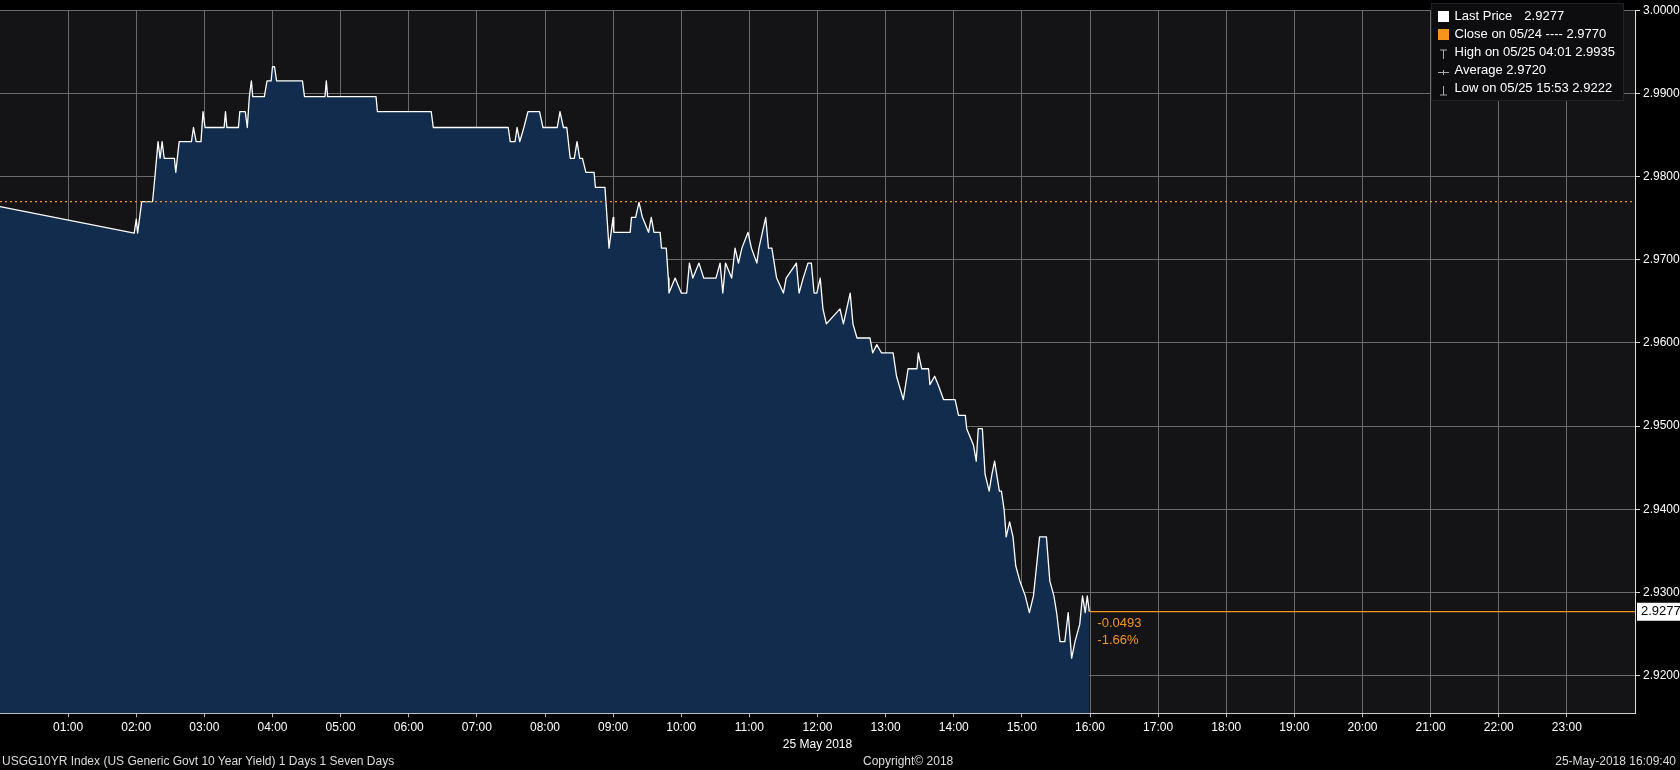  Describe the element at coordinates (1499, 726) in the screenshot. I see `x-tick-label: 22:00` at that location.